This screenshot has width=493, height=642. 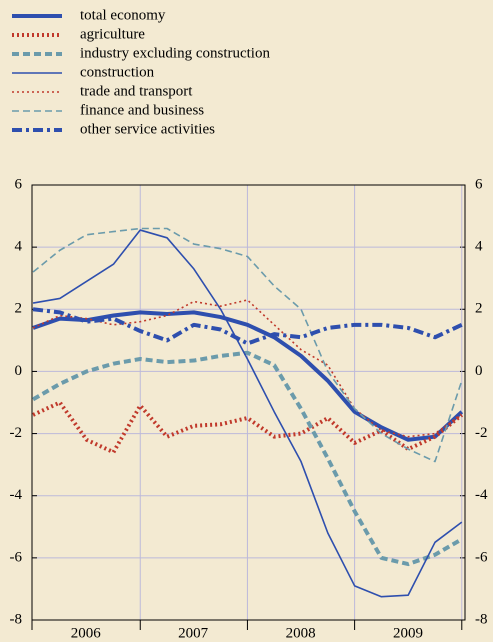 I want to click on legend-label: total economy, so click(x=123, y=15).